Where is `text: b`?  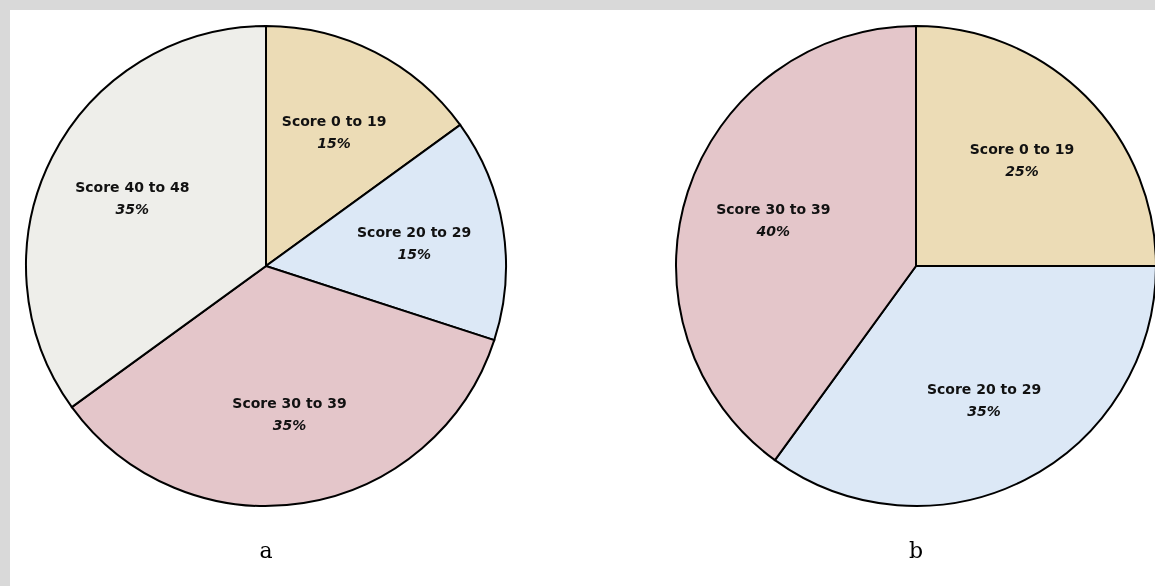 text: b is located at coordinates (916, 550).